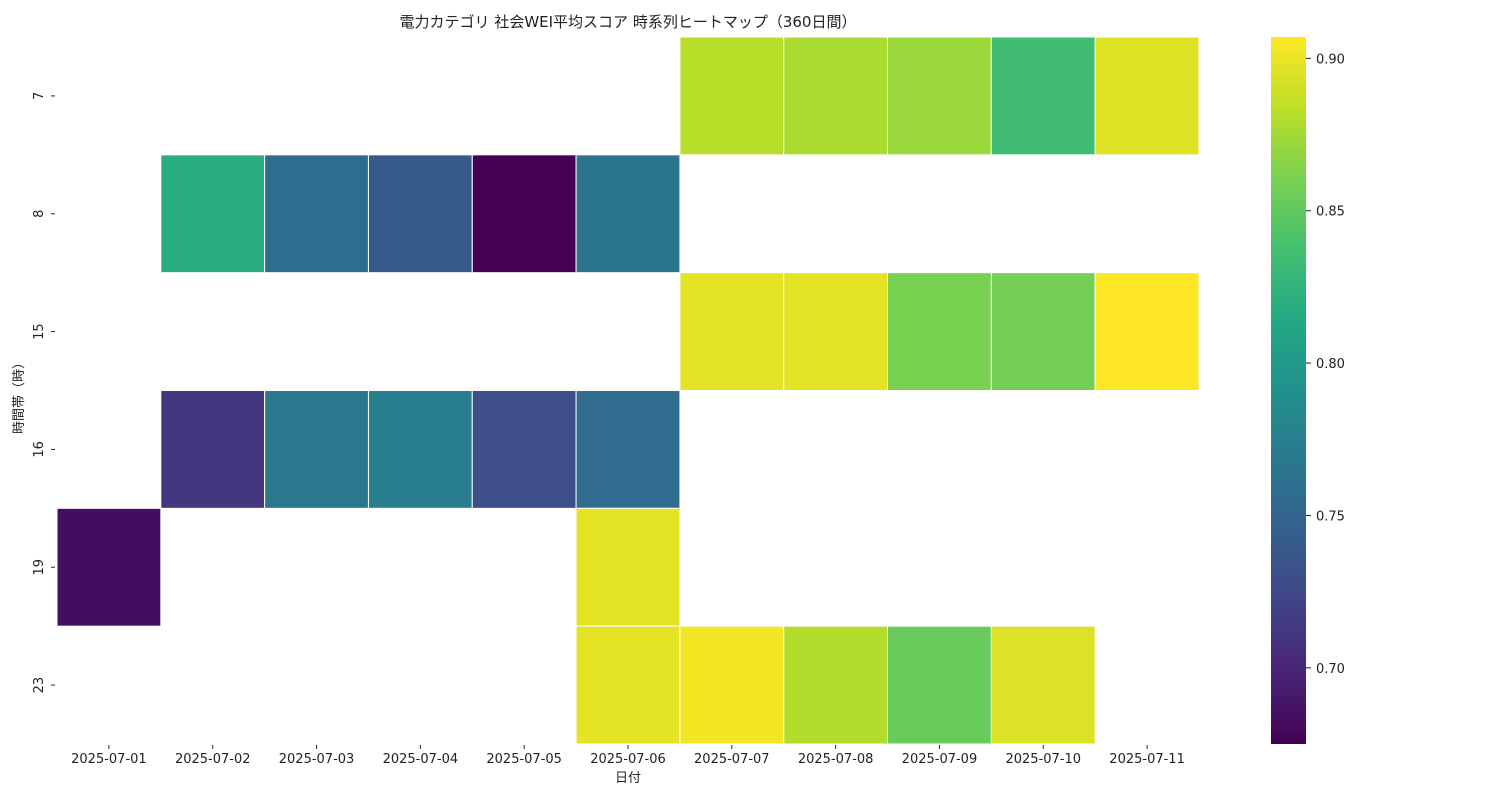 The image size is (1500, 804). Describe the element at coordinates (524, 759) in the screenshot. I see `x-tick-label: 2025-07-05` at that location.